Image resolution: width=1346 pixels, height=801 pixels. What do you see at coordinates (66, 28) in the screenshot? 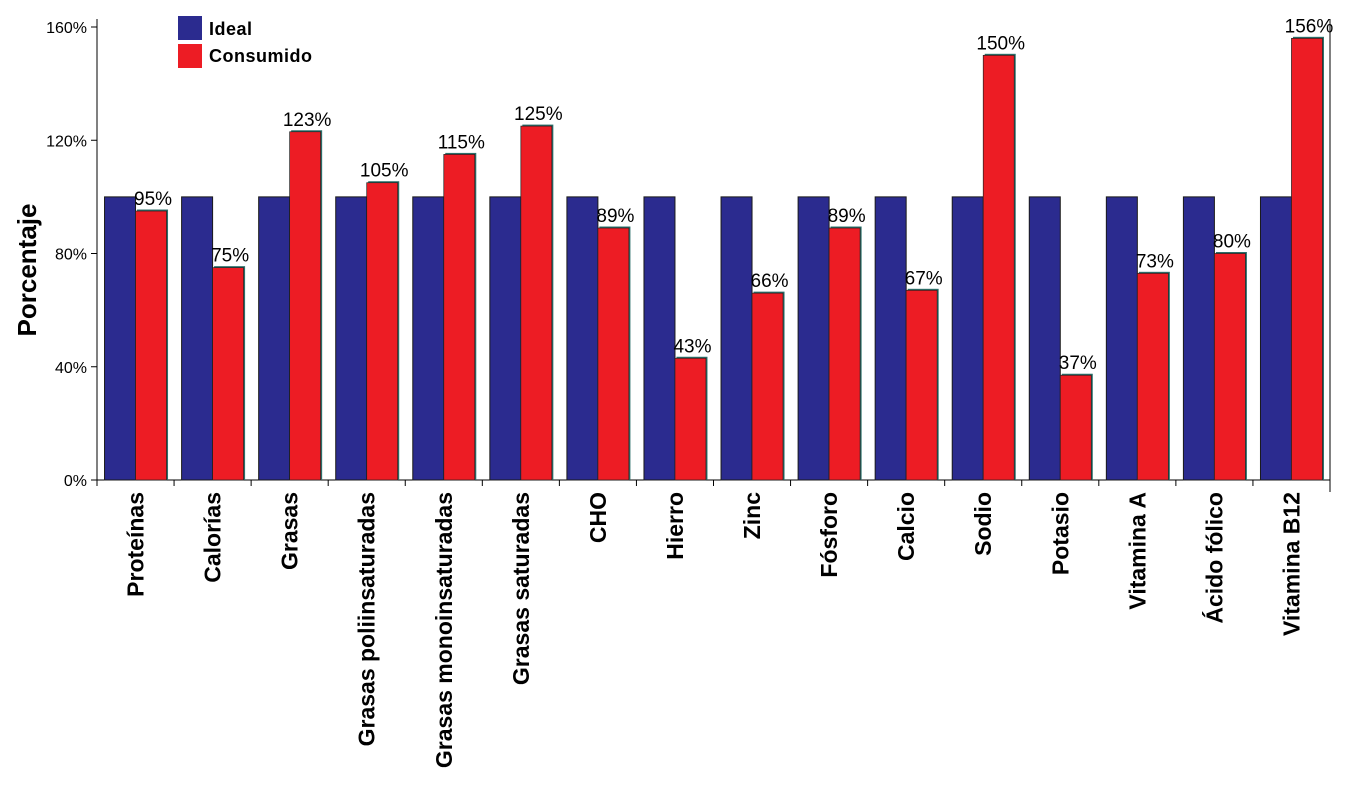
I see `y-tick-label: 160%` at bounding box center [66, 28].